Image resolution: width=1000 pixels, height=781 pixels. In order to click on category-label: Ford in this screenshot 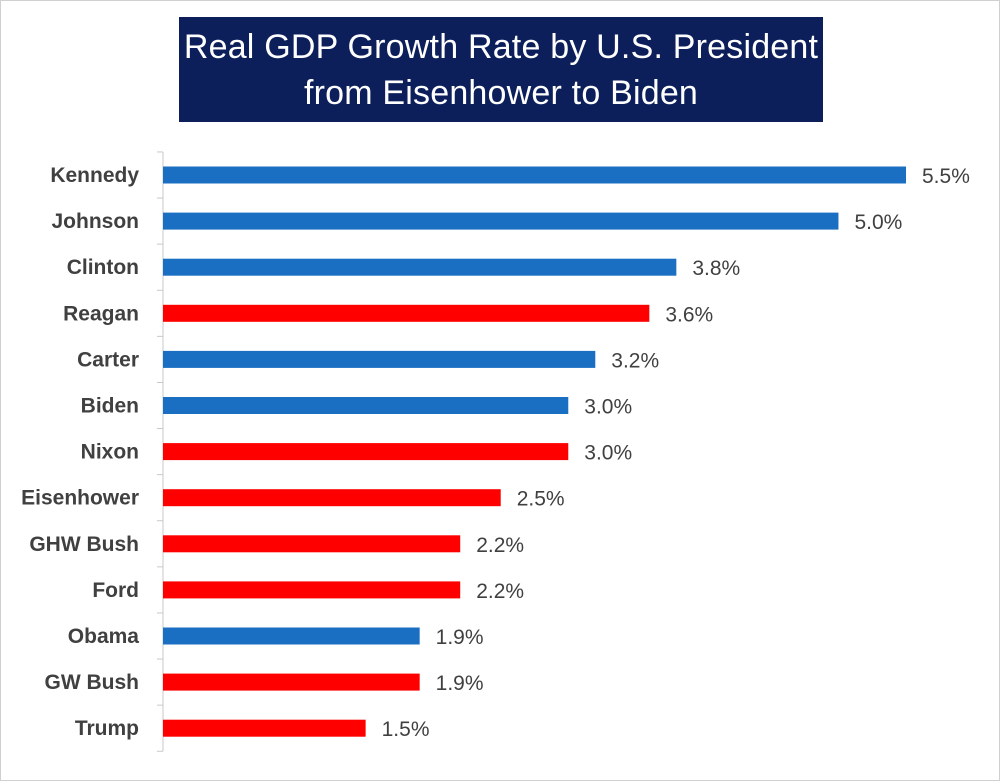, I will do `click(115, 590)`.